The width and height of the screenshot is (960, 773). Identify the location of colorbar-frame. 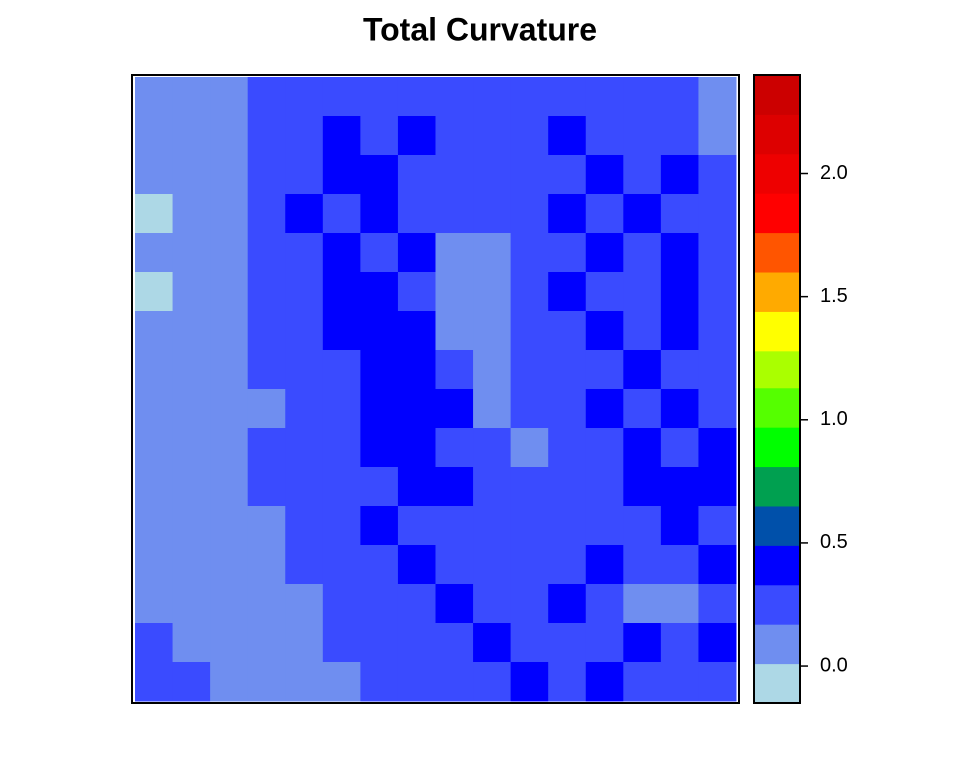
(777, 389).